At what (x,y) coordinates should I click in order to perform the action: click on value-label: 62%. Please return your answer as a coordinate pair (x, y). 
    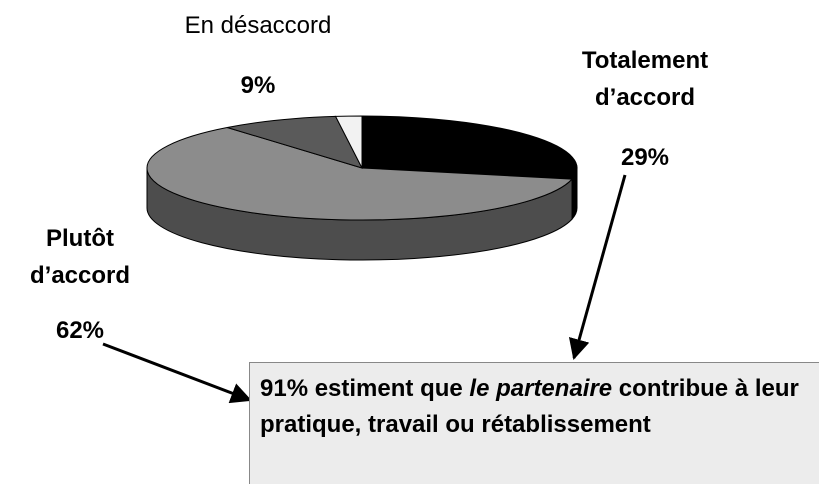
    Looking at the image, I should click on (80, 330).